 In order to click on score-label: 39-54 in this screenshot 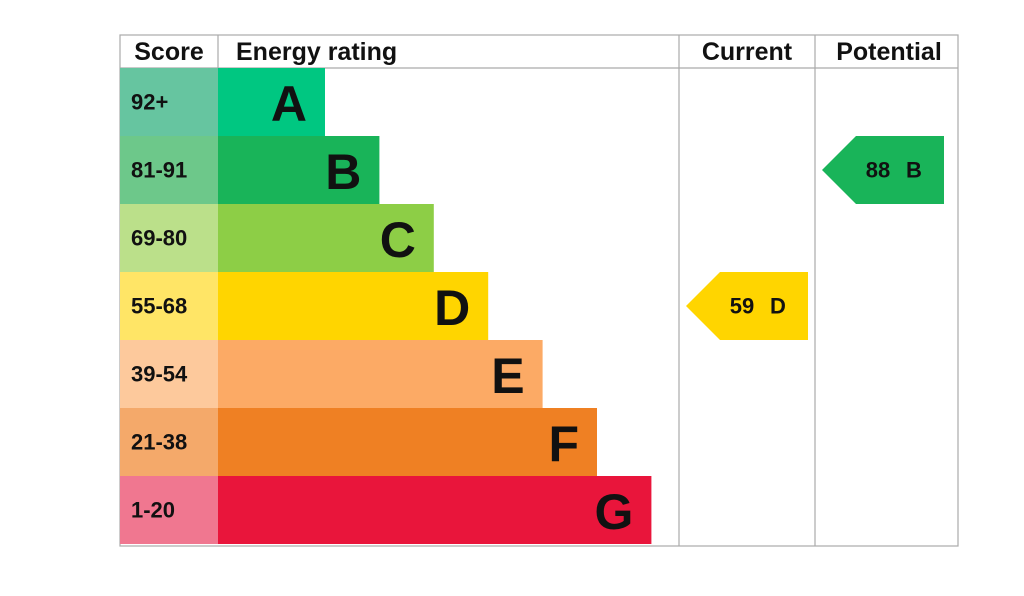, I will do `click(159, 374)`.